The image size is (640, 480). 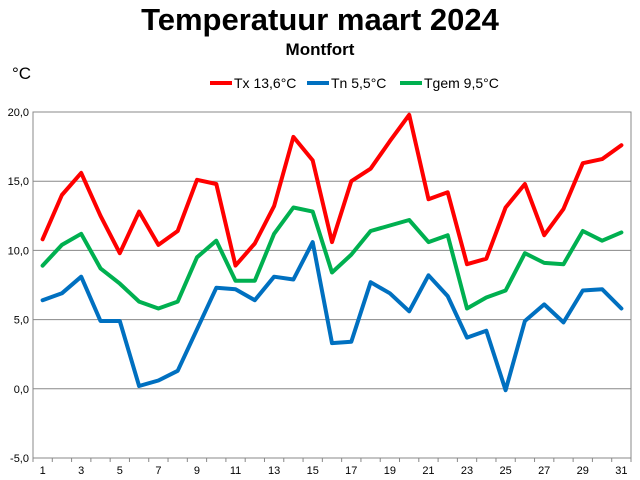 I want to click on x-tick-label: 31, so click(x=621, y=471).